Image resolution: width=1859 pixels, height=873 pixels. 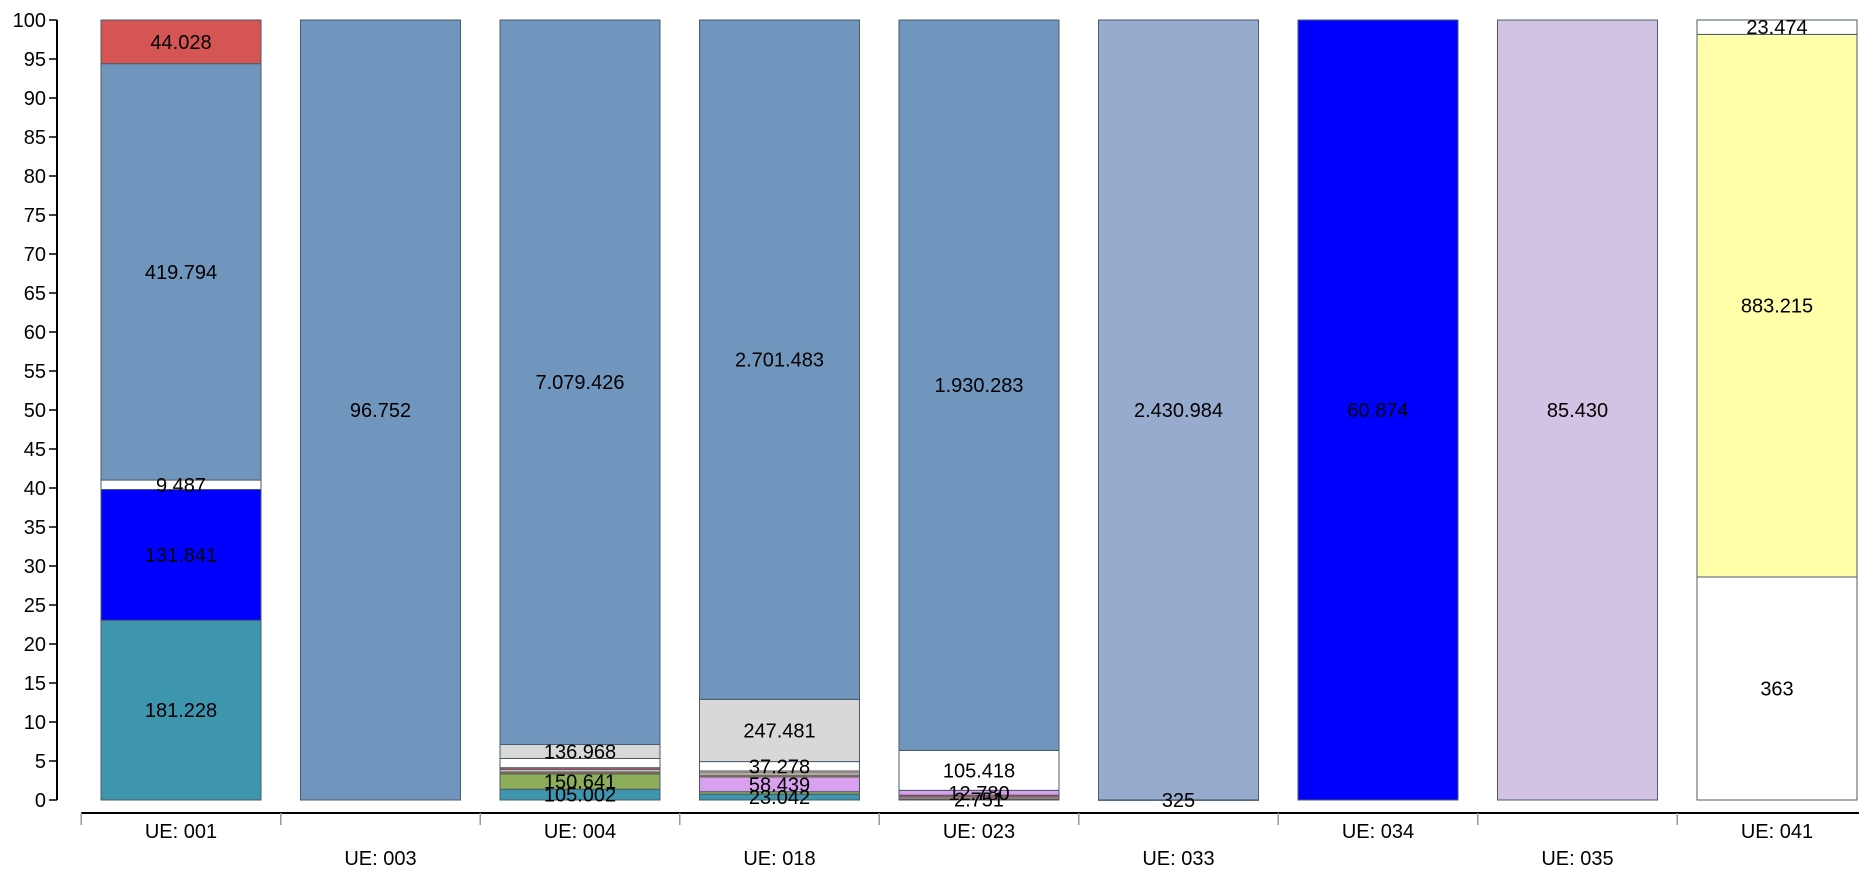 I want to click on segment-value-label: 60.874, so click(x=1377, y=411).